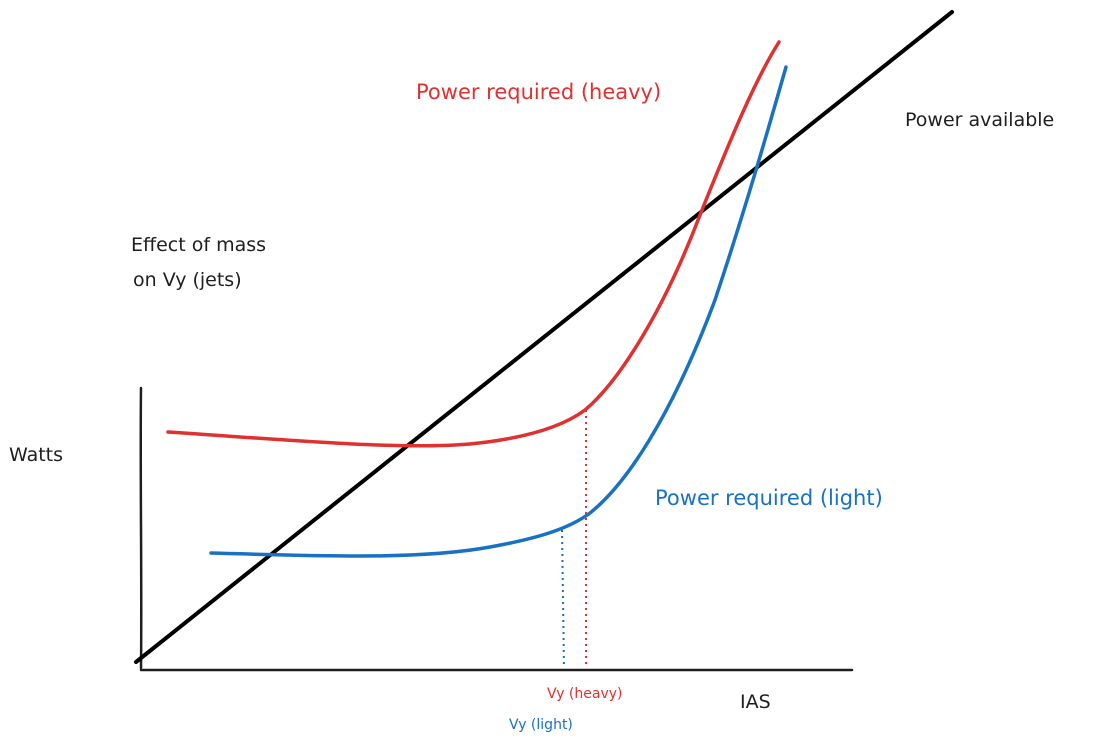  Describe the element at coordinates (198, 245) in the screenshot. I see `diagram-title-line-1: Effect of mass` at that location.